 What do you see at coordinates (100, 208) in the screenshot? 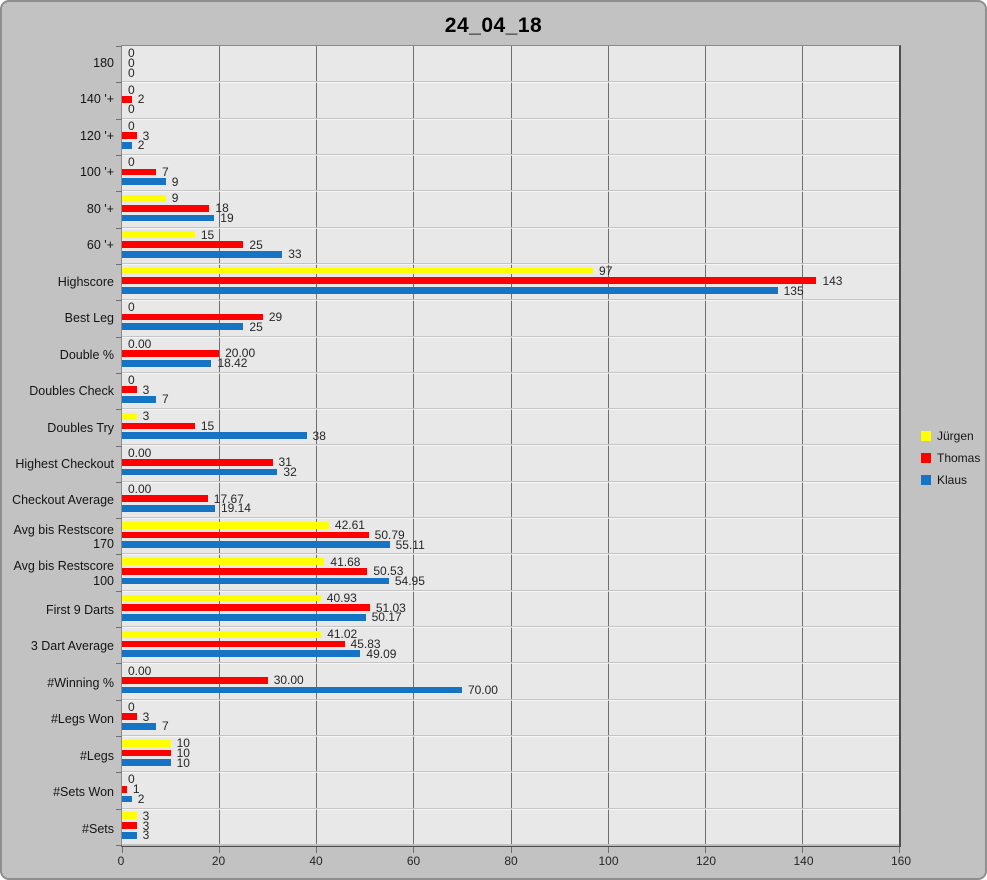
I see `category-label: 80 '+` at bounding box center [100, 208].